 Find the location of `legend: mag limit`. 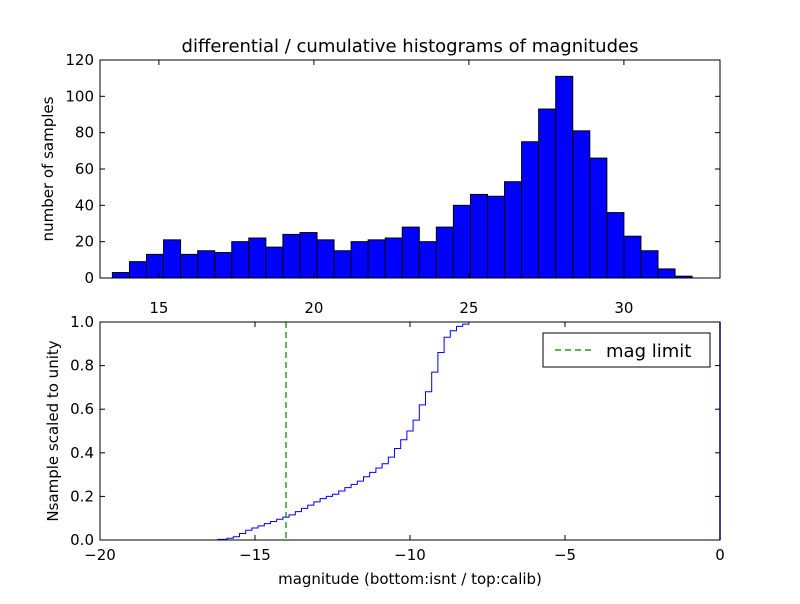

legend: mag limit is located at coordinates (626, 350).